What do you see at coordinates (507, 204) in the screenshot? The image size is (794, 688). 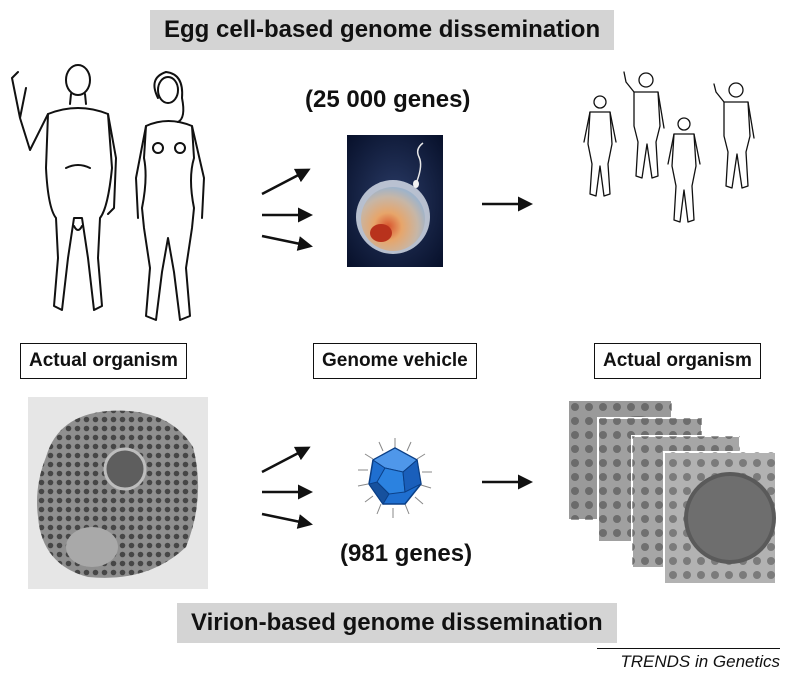 I see `output-arrow-top` at bounding box center [507, 204].